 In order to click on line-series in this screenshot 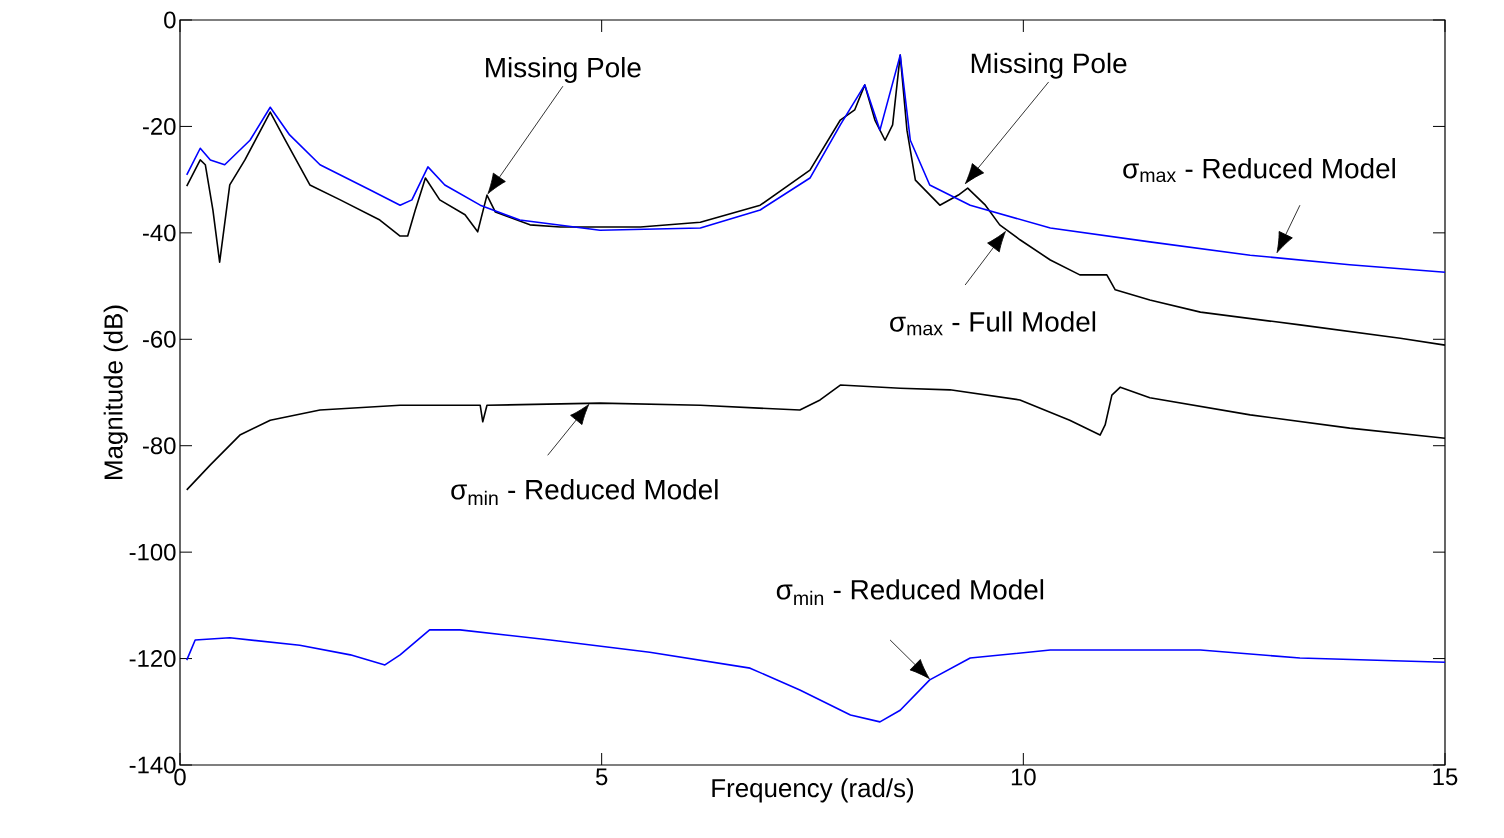, I will do `click(815, 676)`.